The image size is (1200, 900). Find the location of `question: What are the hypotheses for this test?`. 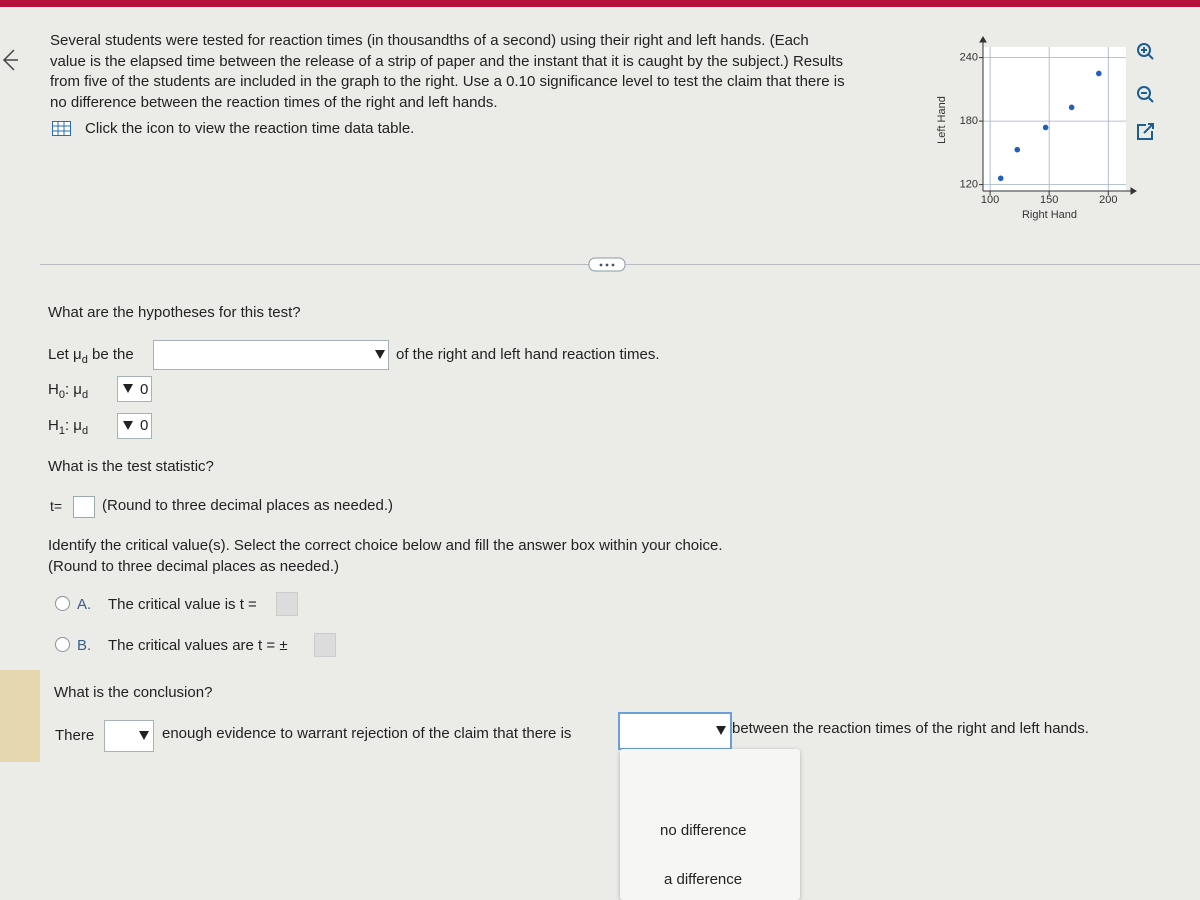

question: What are the hypotheses for this test? is located at coordinates (174, 312).